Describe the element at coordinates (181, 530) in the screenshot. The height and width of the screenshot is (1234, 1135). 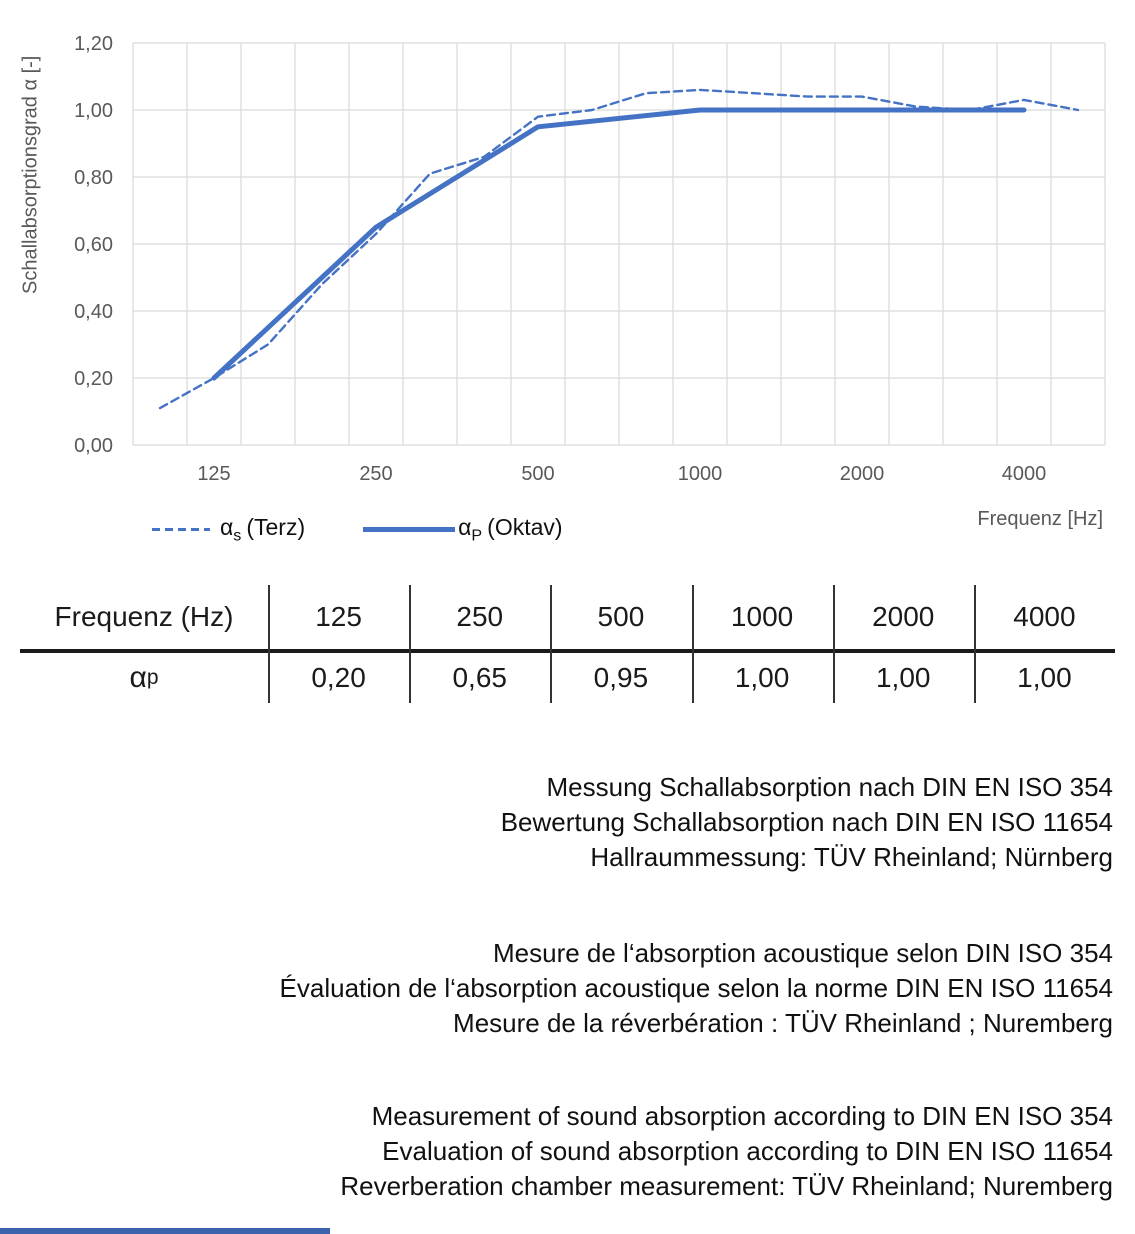
I see `dashed-line-swatch` at that location.